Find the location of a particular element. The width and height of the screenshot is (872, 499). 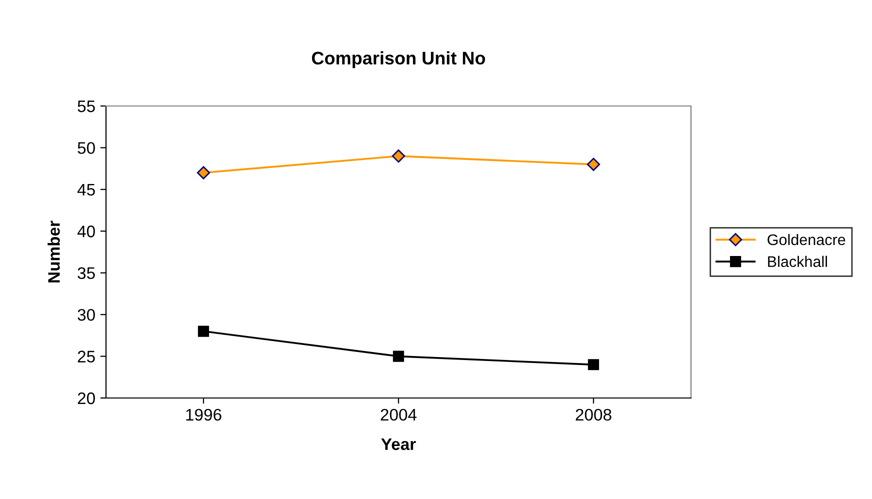

chart-title: Comparison Unit No is located at coordinates (399, 59).